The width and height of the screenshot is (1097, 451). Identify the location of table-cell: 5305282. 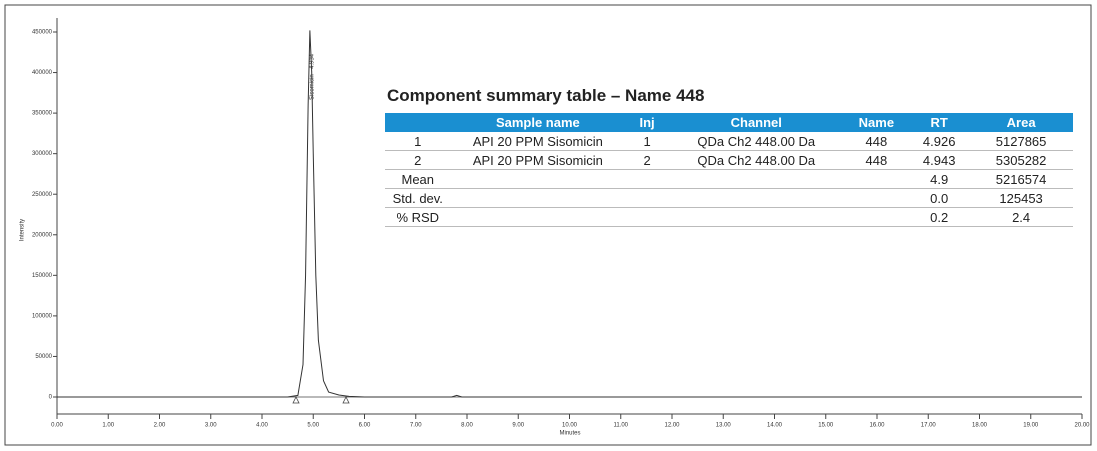
(1021, 160).